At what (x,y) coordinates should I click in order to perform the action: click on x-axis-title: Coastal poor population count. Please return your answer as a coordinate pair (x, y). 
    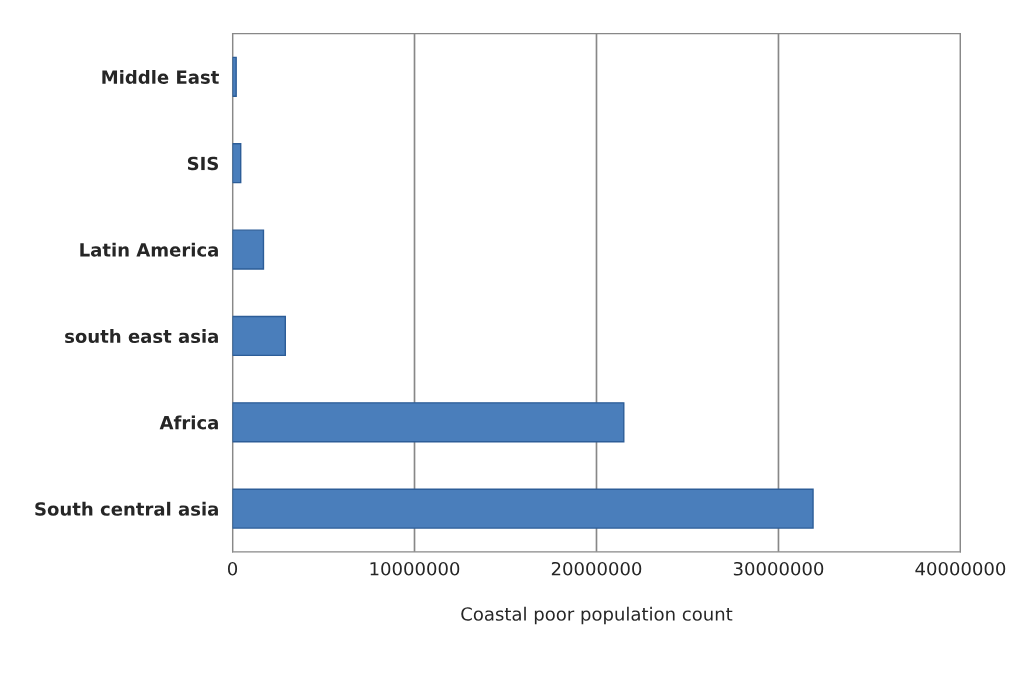
    Looking at the image, I should click on (597, 615).